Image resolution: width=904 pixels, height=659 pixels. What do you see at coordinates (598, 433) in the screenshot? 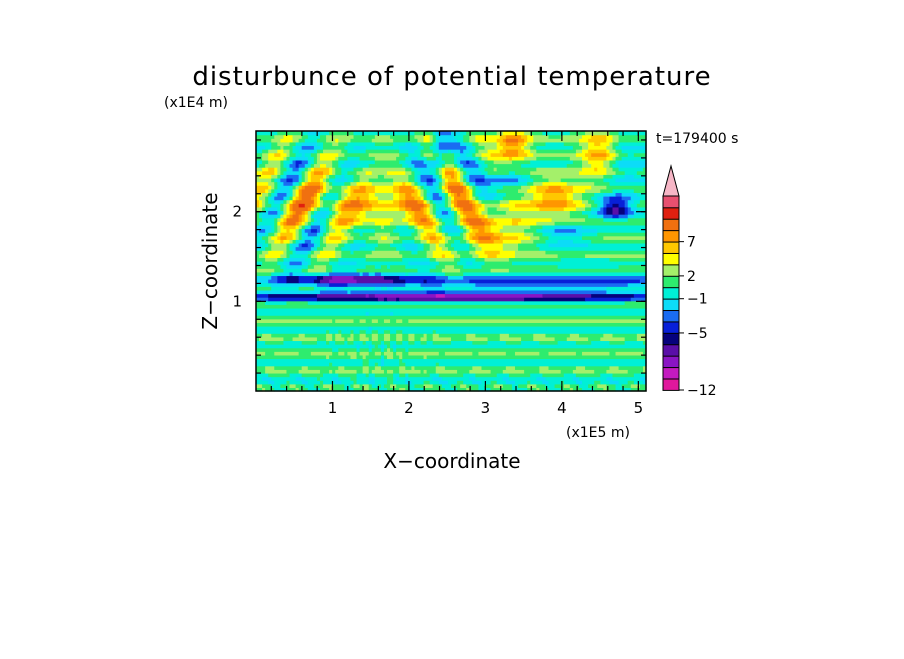
I see `x-unit-label: (x1E5 m)` at bounding box center [598, 433].